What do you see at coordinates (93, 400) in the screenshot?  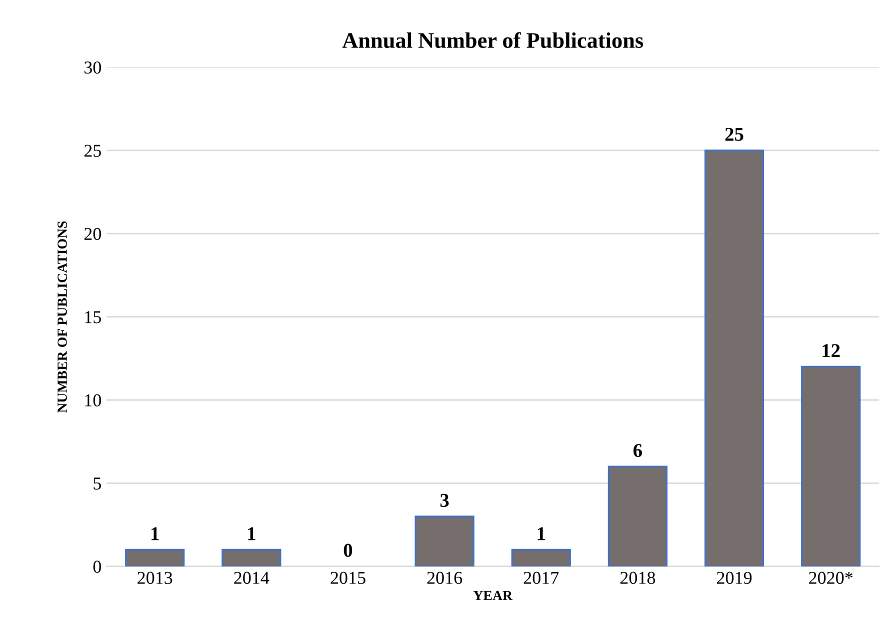 I see `y-tick-label: 10` at bounding box center [93, 400].